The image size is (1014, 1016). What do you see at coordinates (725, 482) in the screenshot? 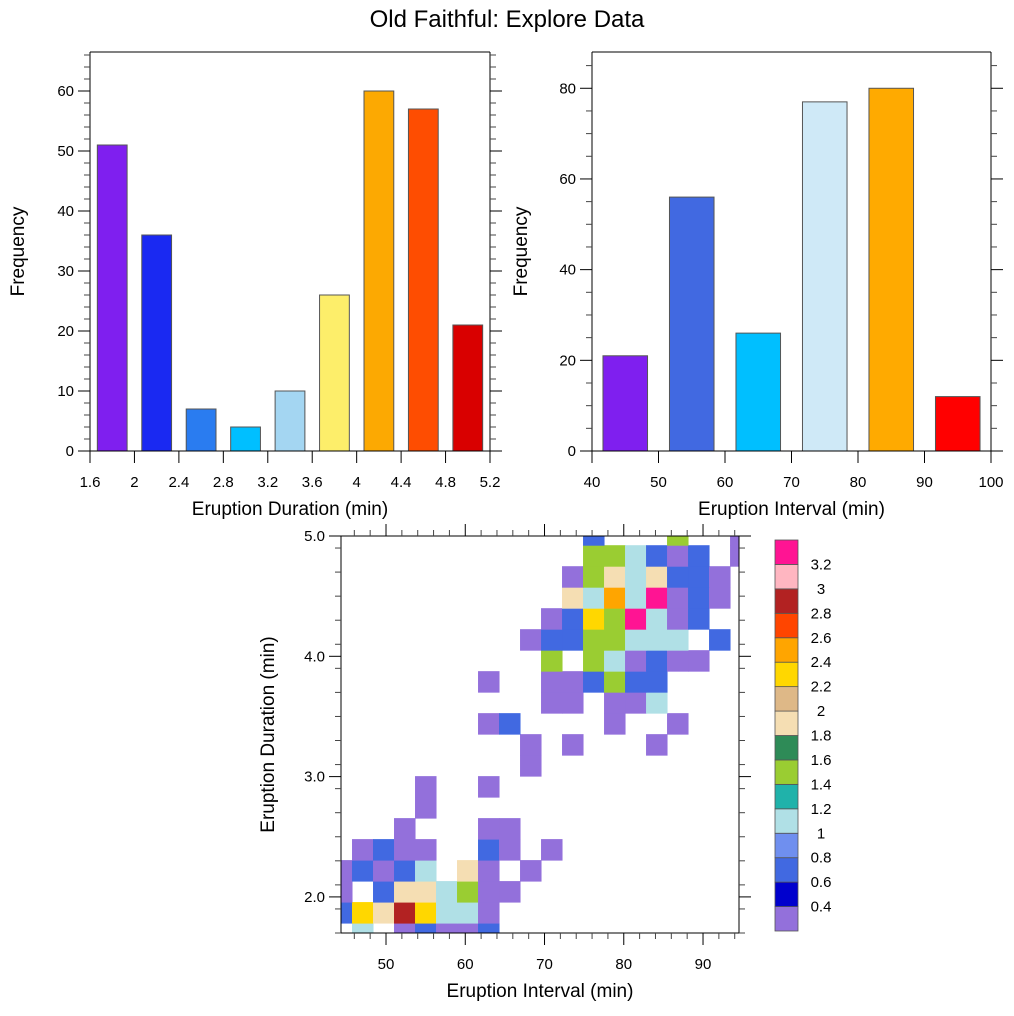
I see `x-tick-label: 60` at bounding box center [725, 482].